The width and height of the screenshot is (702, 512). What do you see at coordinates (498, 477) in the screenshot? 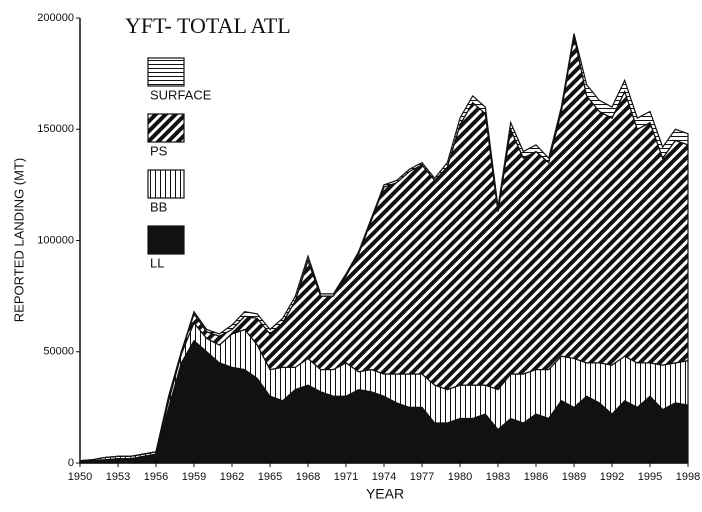
I see `x-tick-label: 1983` at bounding box center [498, 477].